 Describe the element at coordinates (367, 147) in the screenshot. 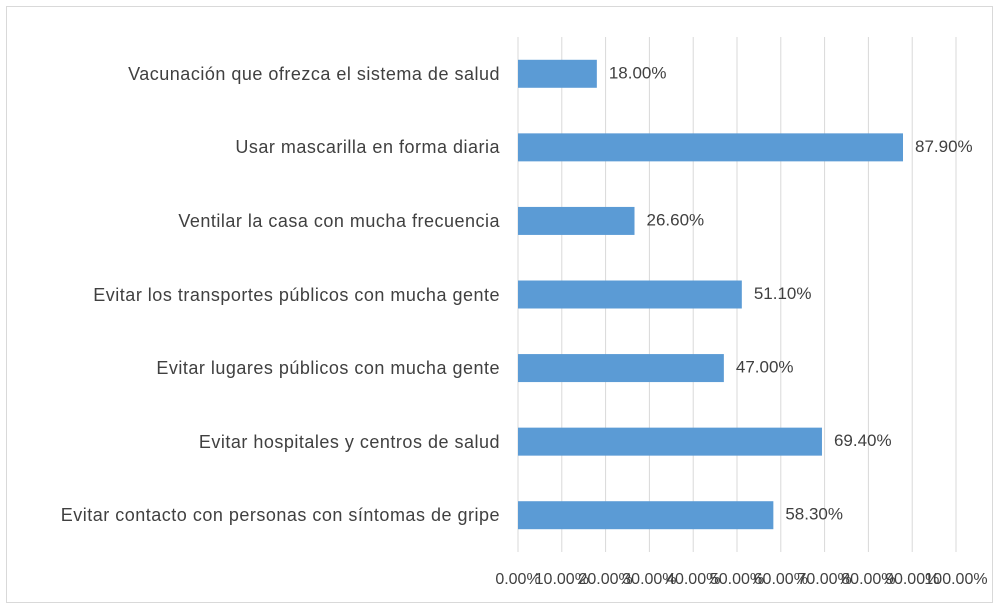

I see `y-tick-label: Usar mascarilla en forma diaria` at that location.